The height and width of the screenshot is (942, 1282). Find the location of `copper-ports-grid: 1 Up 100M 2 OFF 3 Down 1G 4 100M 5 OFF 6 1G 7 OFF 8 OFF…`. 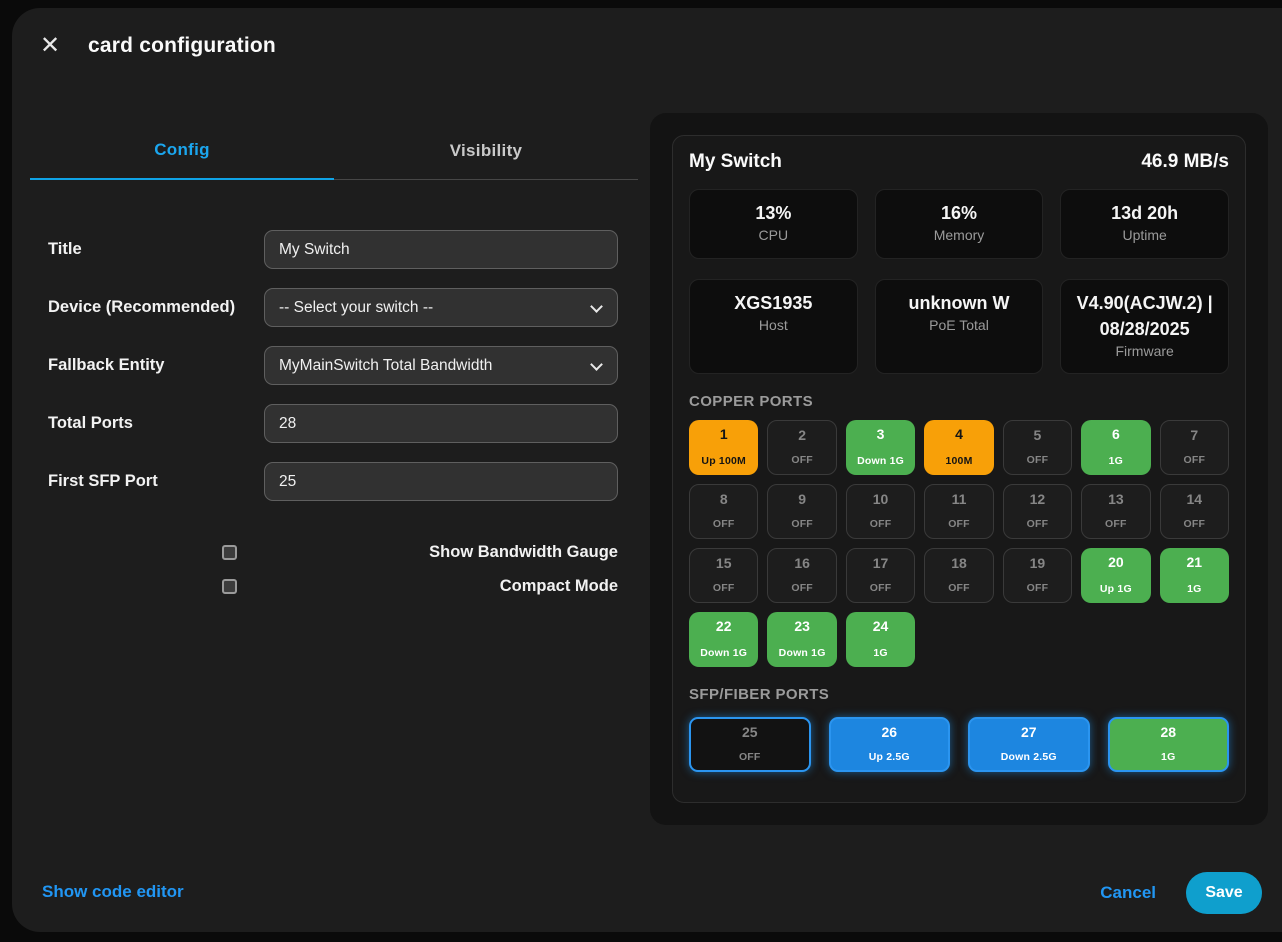

copper-ports-grid: 1 Up 100M 2 OFF 3 Down 1G 4 100M 5 OFF 6 1G 7 OFF 8 OFF… is located at coordinates (959, 544).